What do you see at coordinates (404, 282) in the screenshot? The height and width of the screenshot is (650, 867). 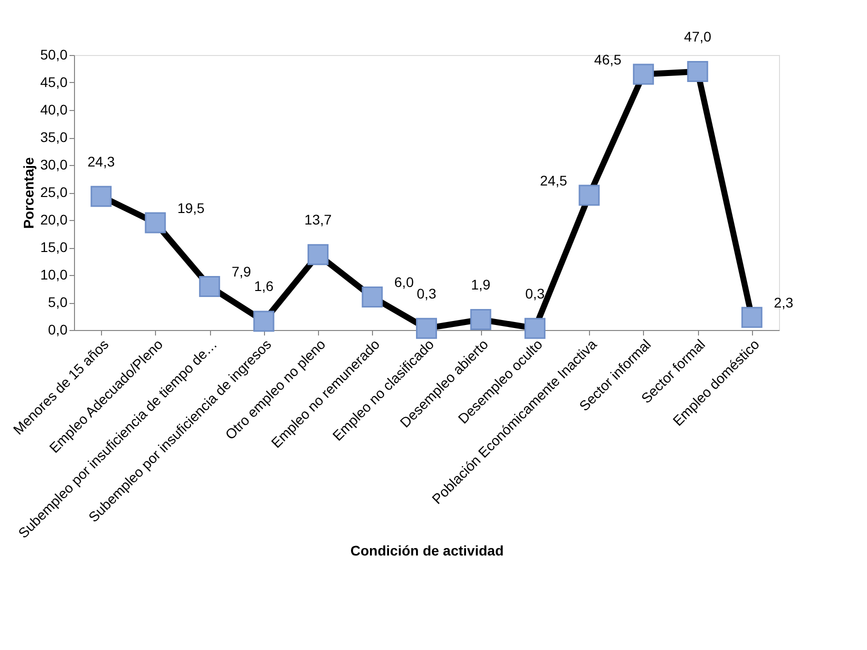 I see `data-label: 6,0` at bounding box center [404, 282].